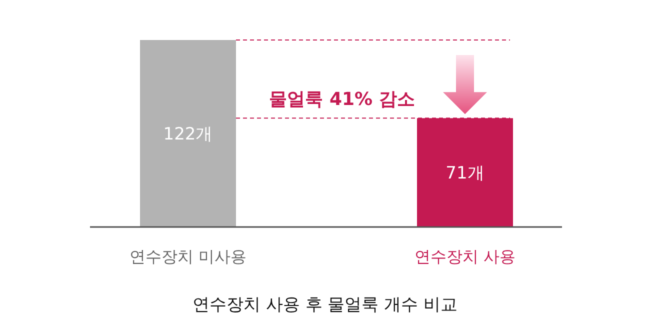 Image resolution: width=650 pixels, height=336 pixels. I want to click on annotation: 물얼룩 41% 감소, so click(342, 99).